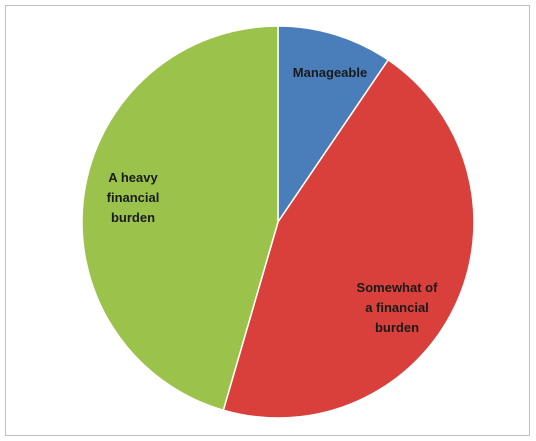 The width and height of the screenshot is (536, 441). What do you see at coordinates (133, 197) in the screenshot?
I see `slice-label: A heavy financial burden` at bounding box center [133, 197].